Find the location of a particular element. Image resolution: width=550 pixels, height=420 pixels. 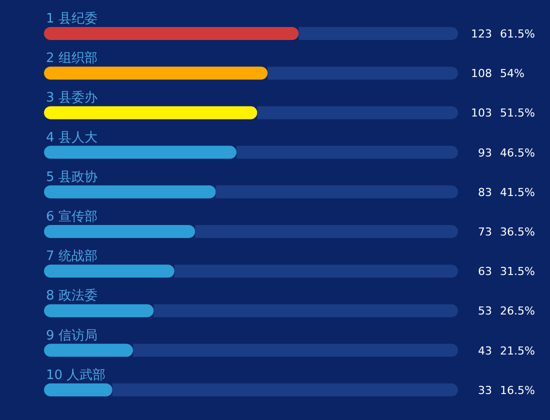

text: 61.5% is located at coordinates (517, 34).